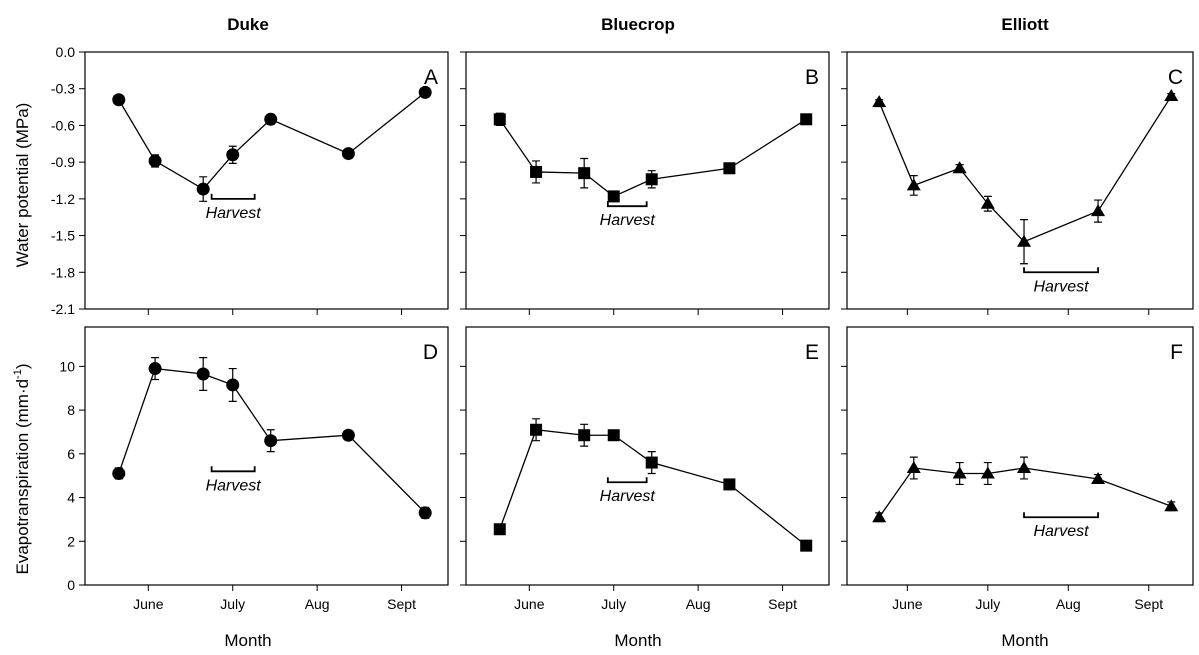 This screenshot has height=655, width=1199. What do you see at coordinates (628, 496) in the screenshot?
I see `panel-e-harvest-label: Harvest` at bounding box center [628, 496].